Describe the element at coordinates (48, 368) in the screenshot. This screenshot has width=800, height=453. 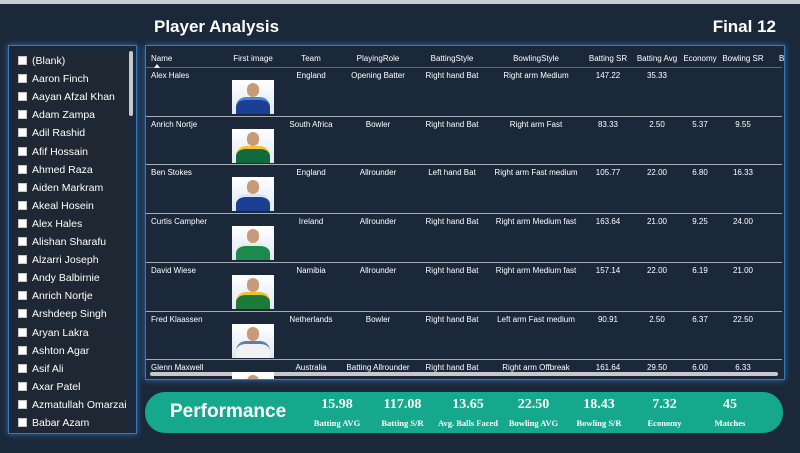
I see `slicer-label: Asif Ali` at that location.